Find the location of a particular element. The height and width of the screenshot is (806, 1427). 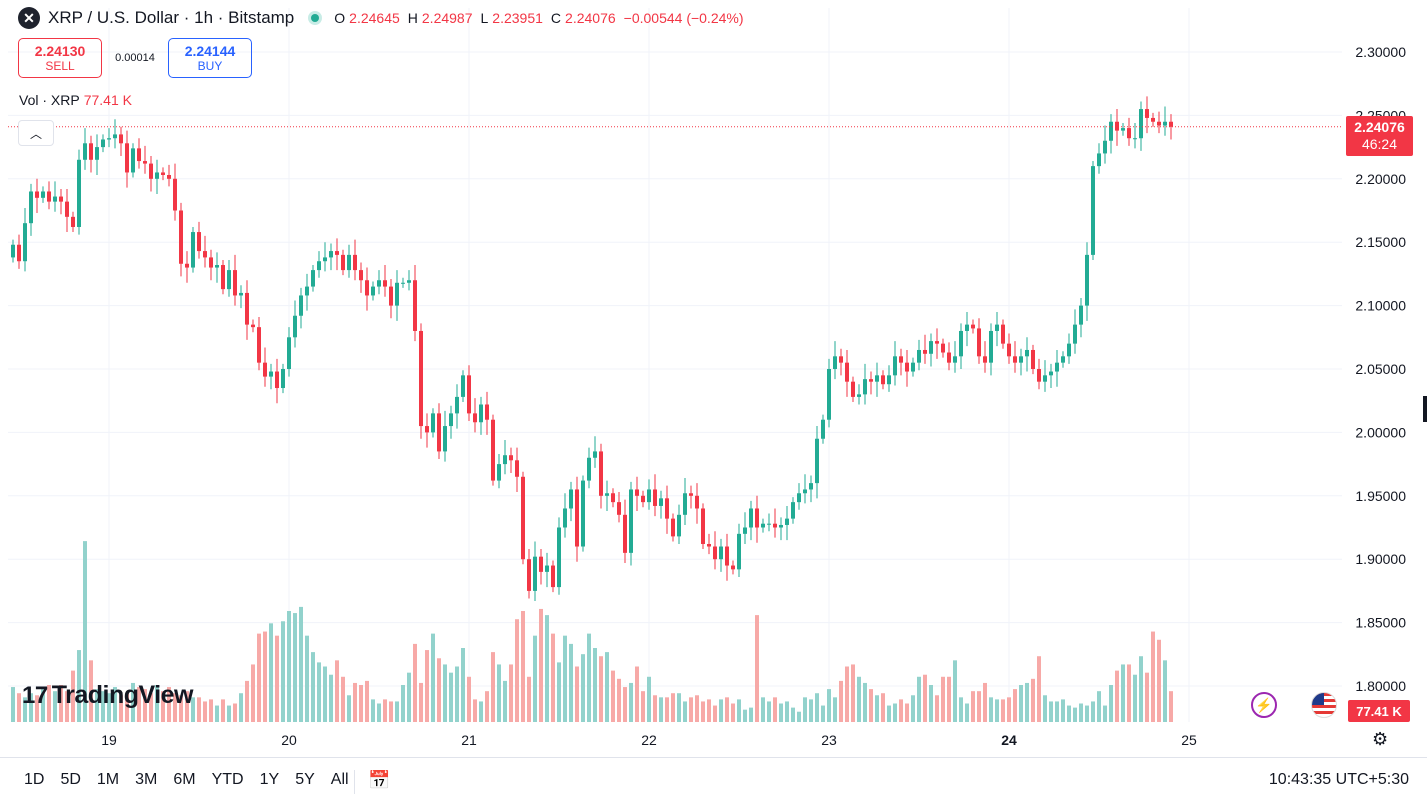

time-range-selector: 1D 5D 1M 3M 6M YTD 1Y 5Y All is located at coordinates (186, 780).